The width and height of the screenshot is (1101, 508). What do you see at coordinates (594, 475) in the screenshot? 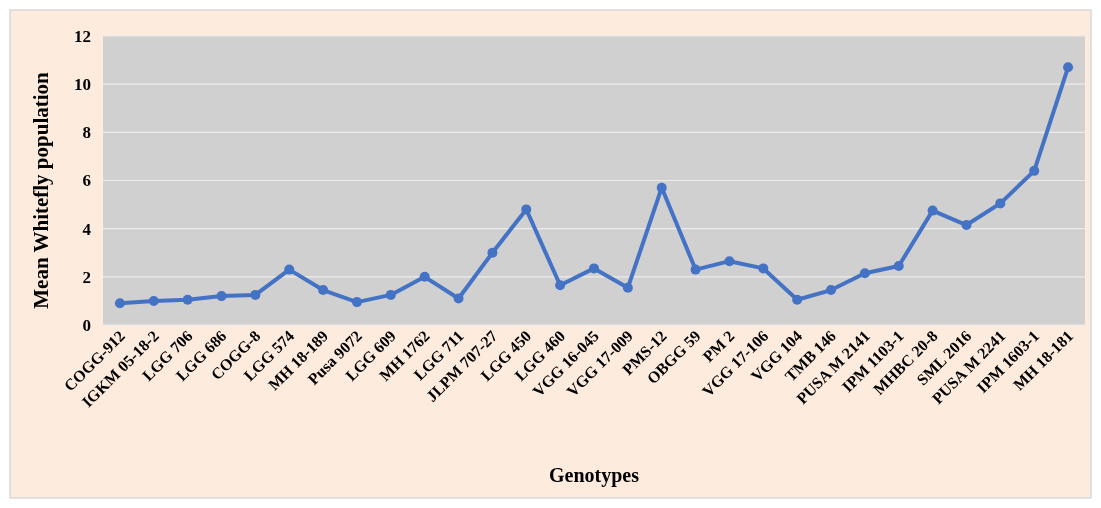
I see `x-axis-title: Genotypes` at bounding box center [594, 475].